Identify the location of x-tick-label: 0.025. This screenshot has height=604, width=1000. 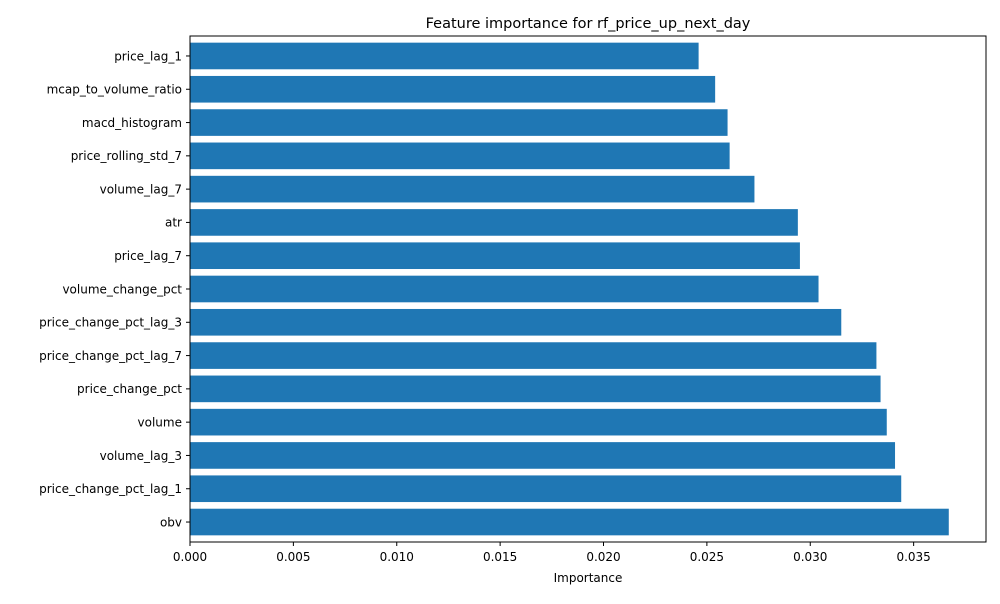
(707, 557).